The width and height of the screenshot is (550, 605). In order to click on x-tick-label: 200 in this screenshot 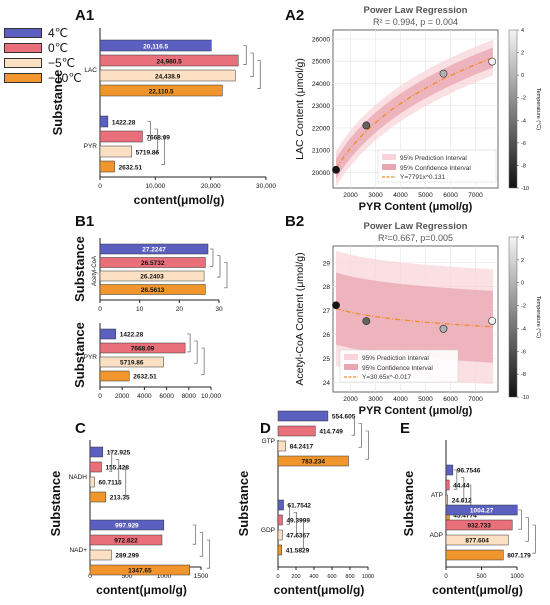, I will do `click(295, 577)`.